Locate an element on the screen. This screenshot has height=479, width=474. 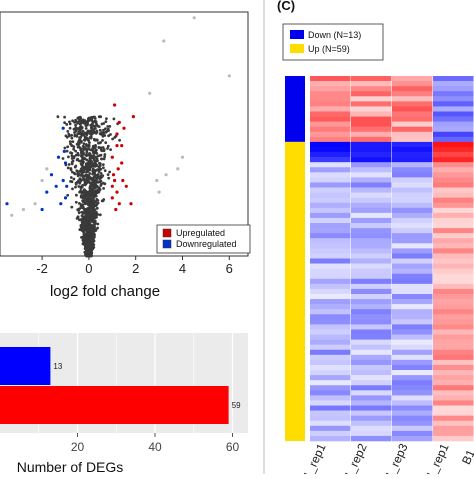
volcano-x-tick-label: 4 is located at coordinates (182, 268).